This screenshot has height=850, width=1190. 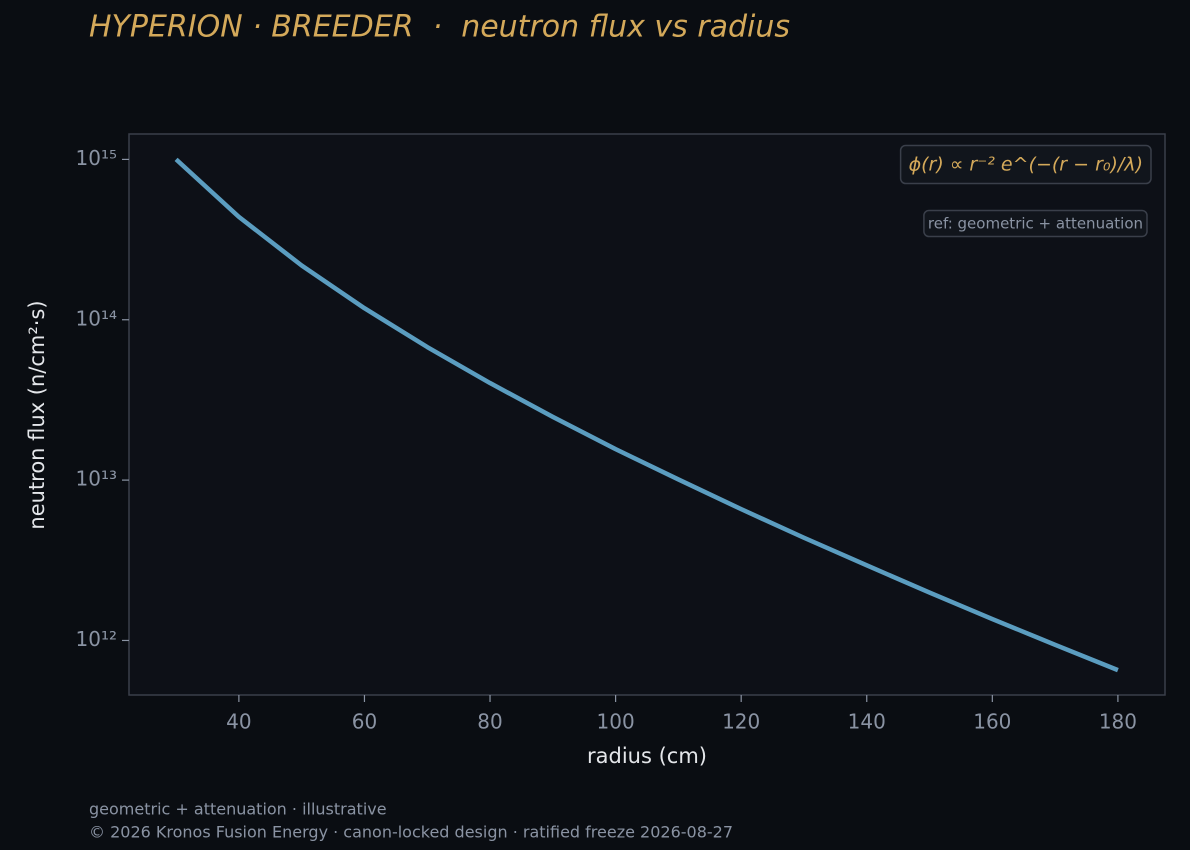 I want to click on y-tick-label: 10¹⁴, so click(x=96, y=318).